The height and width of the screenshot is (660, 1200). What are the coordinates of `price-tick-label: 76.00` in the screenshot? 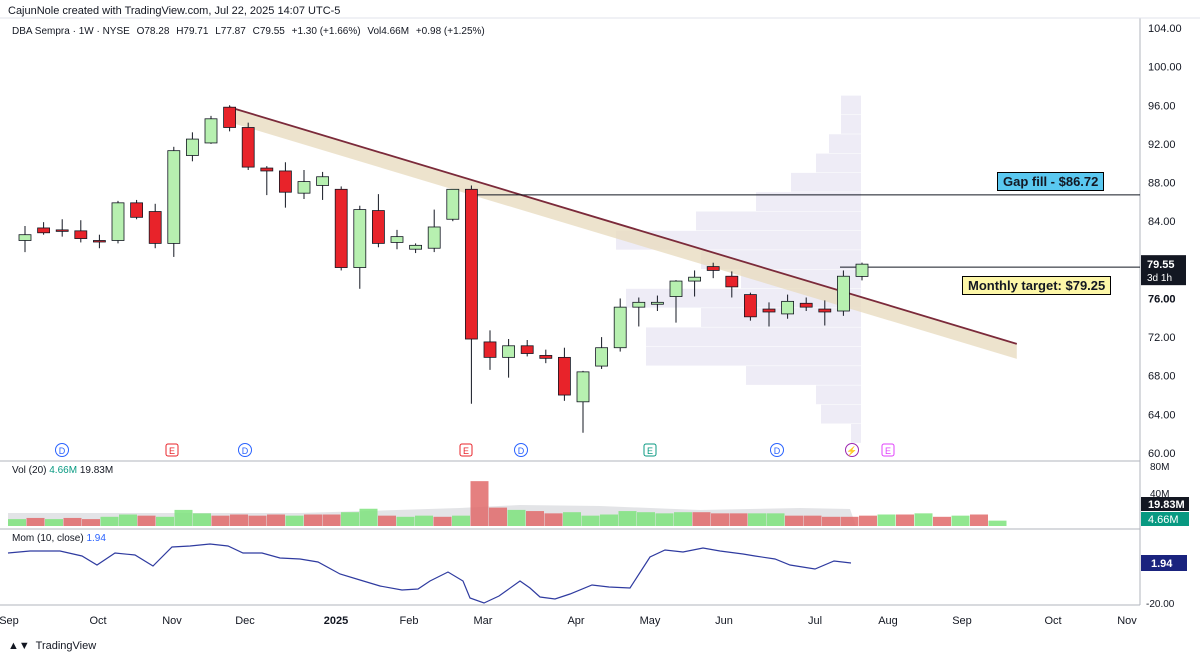 It's located at (1162, 299).